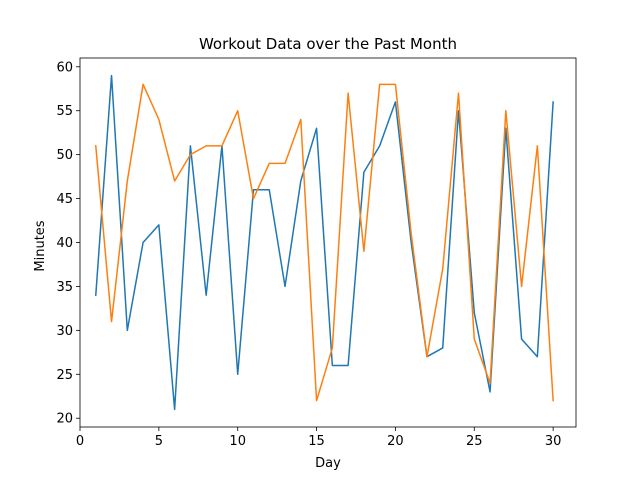 This screenshot has height=480, width=640. What do you see at coordinates (159, 441) in the screenshot?
I see `x-tick-label-5: 5` at bounding box center [159, 441].